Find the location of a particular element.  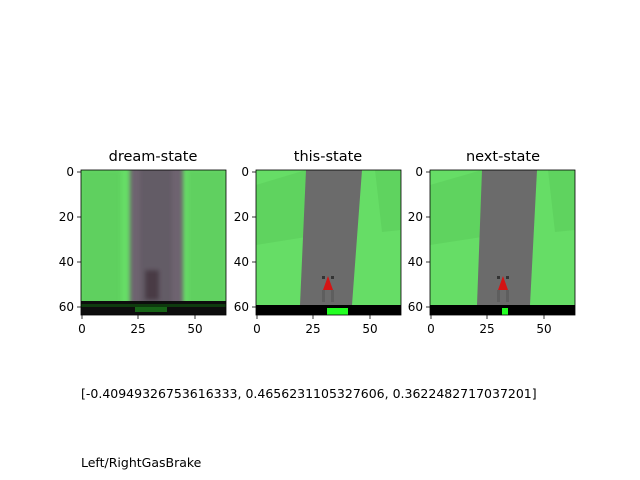

next-state-panel: next-state is located at coordinates (502, 232).